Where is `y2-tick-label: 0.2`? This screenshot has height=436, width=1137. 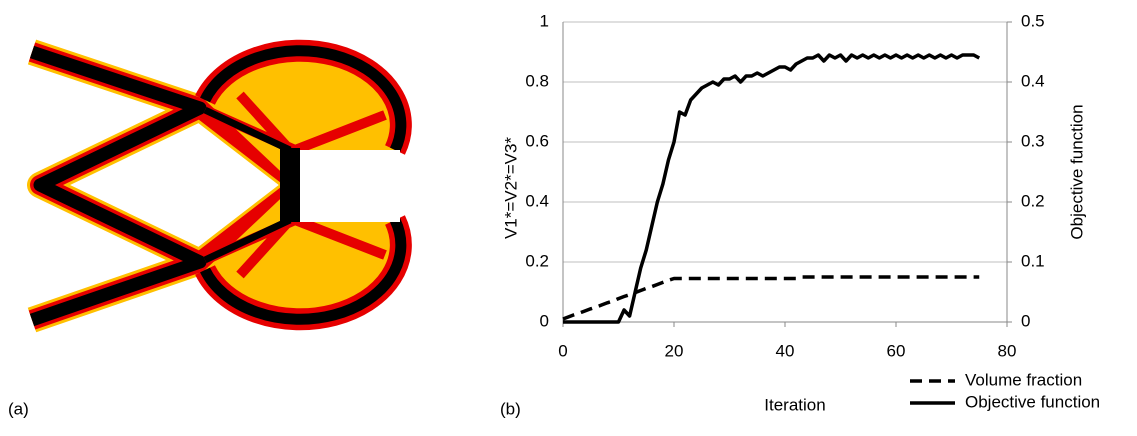 y2-tick-label: 0.2 is located at coordinates (1033, 200).